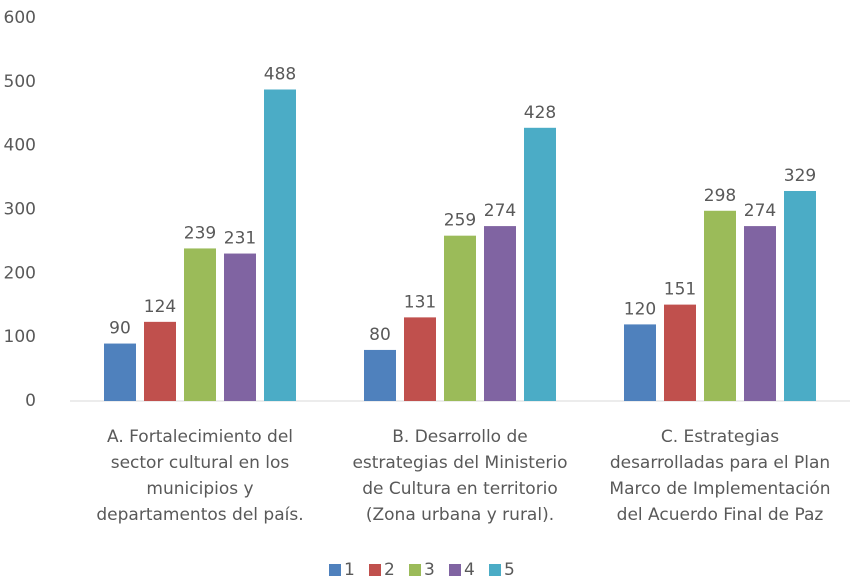  What do you see at coordinates (20, 210) in the screenshot?
I see `y-tick-label: 300` at bounding box center [20, 210].